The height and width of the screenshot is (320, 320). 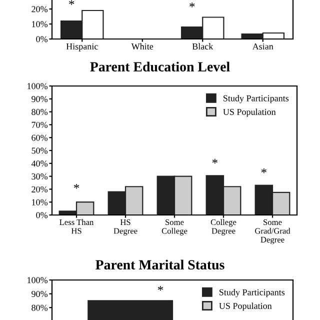 I want to click on x-tick-label: HS Degree, so click(x=126, y=227).